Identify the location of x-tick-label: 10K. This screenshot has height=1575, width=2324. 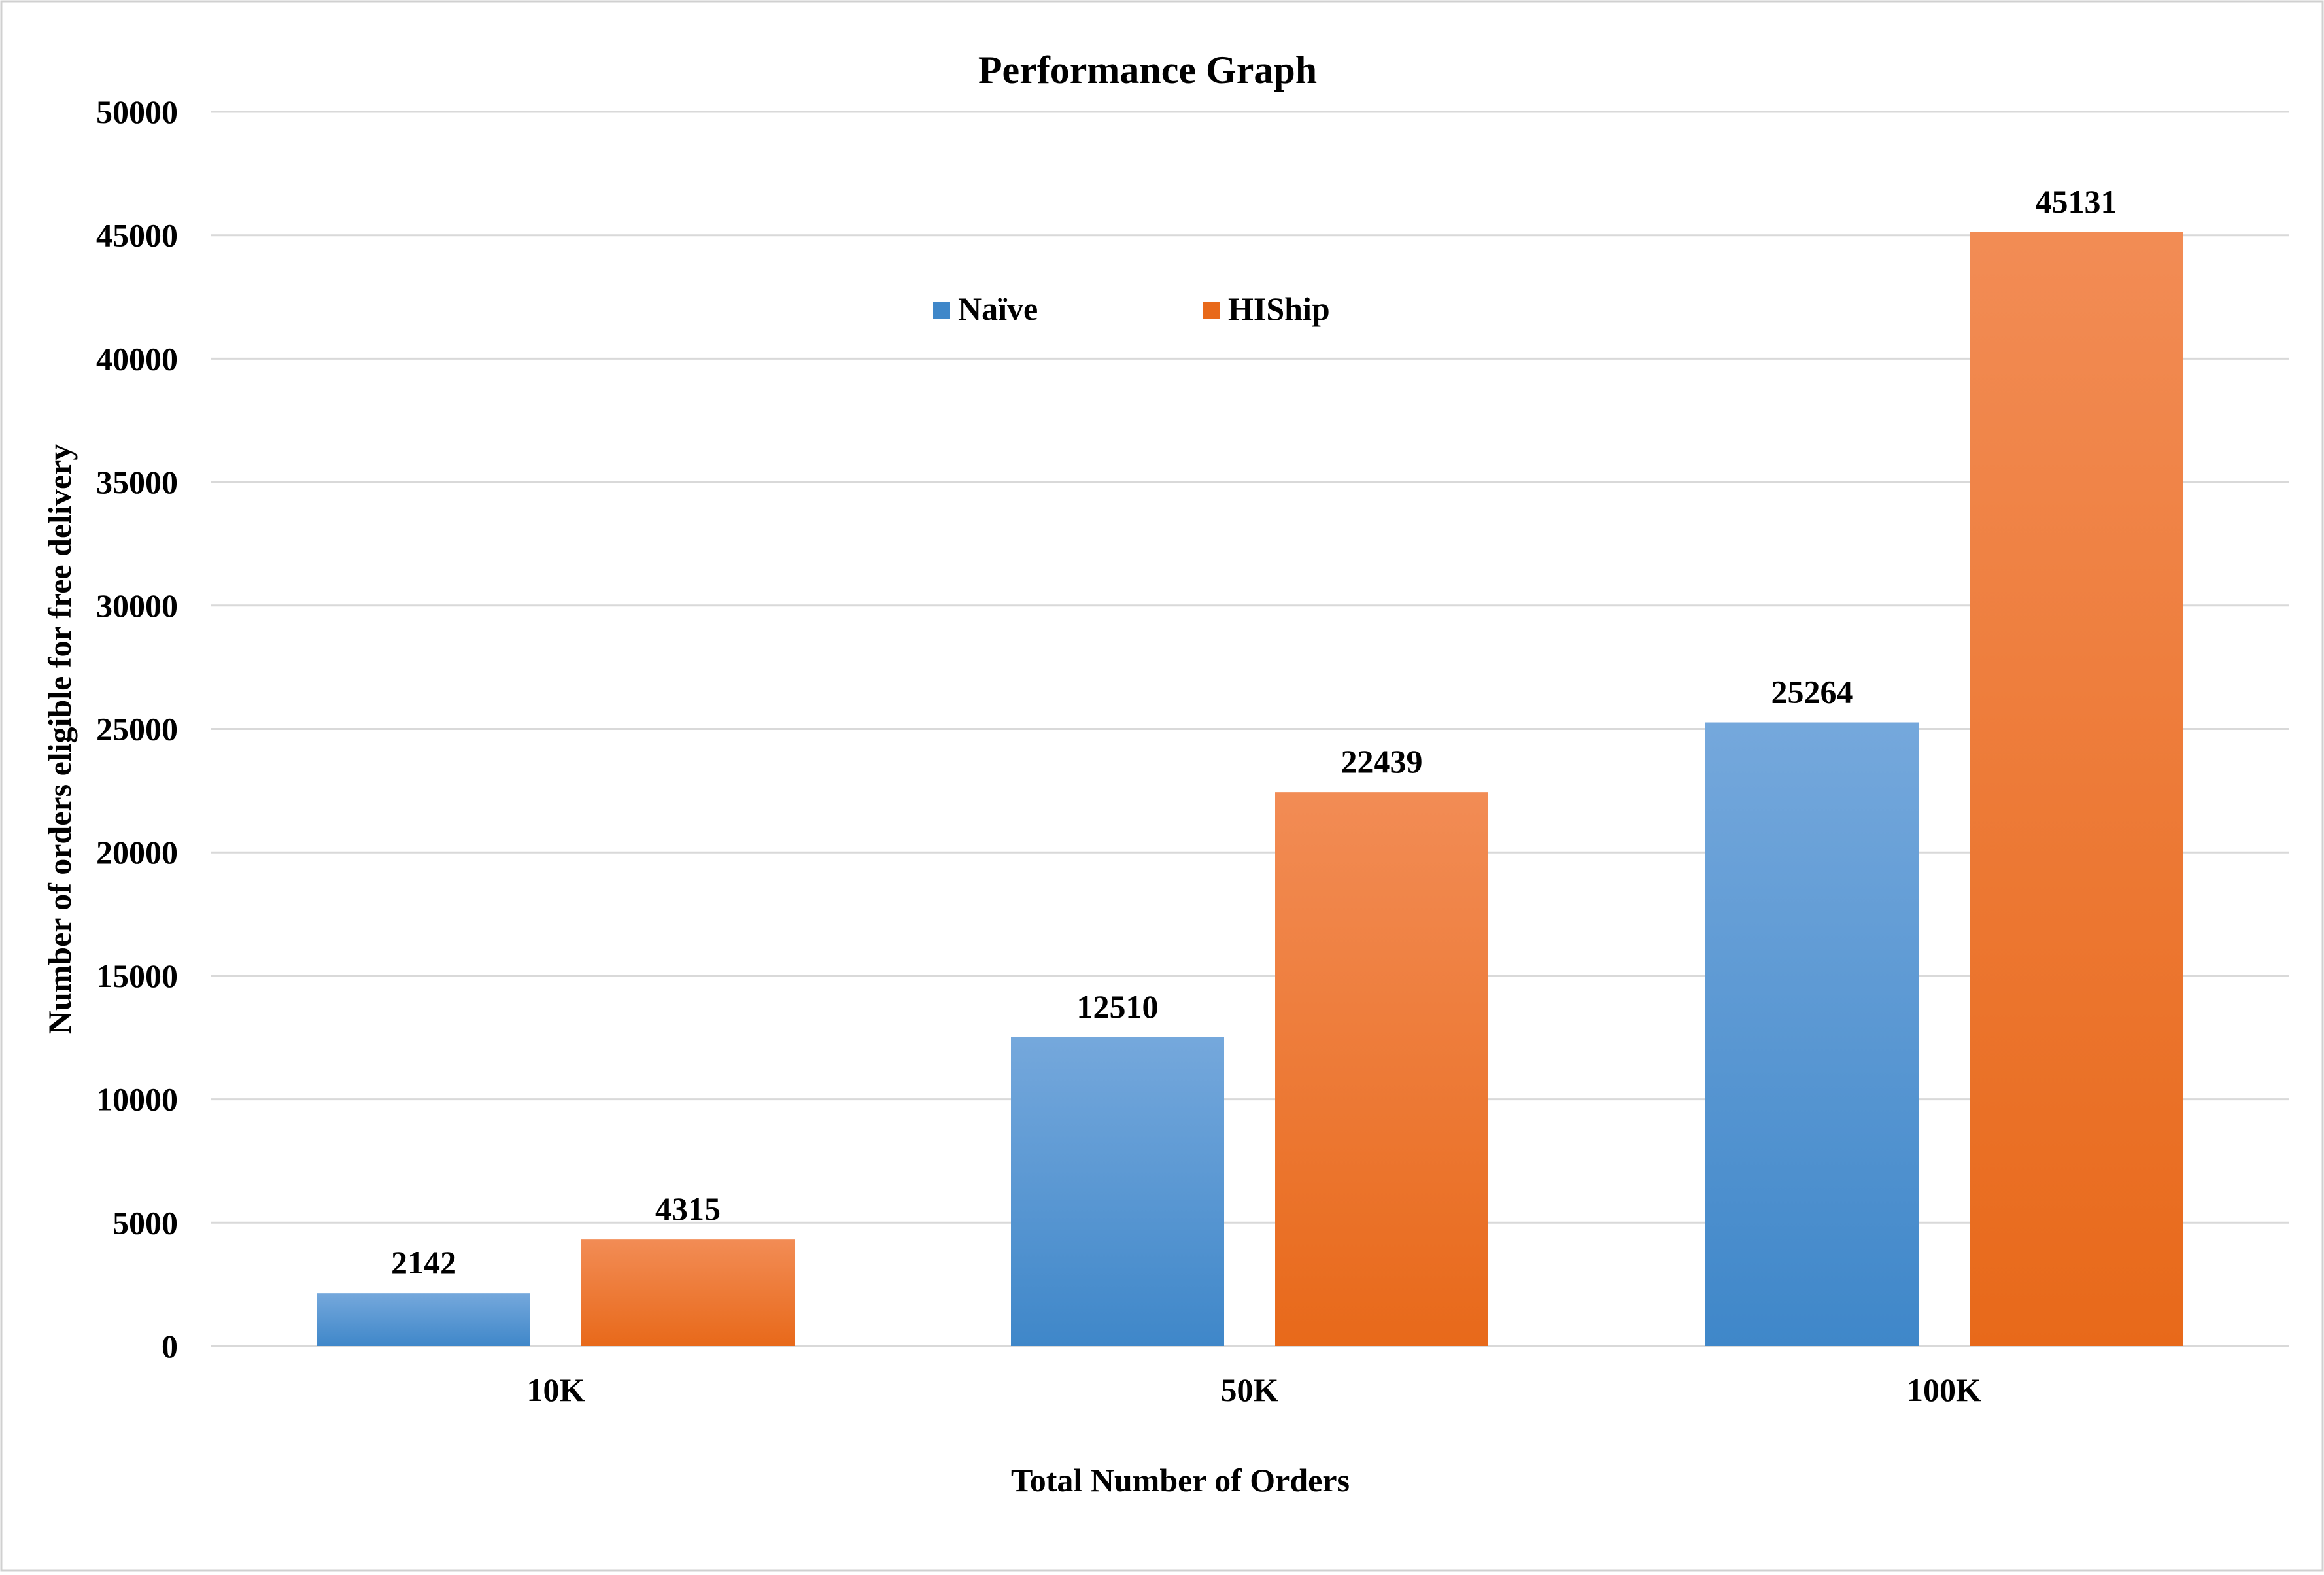
(556, 1390).